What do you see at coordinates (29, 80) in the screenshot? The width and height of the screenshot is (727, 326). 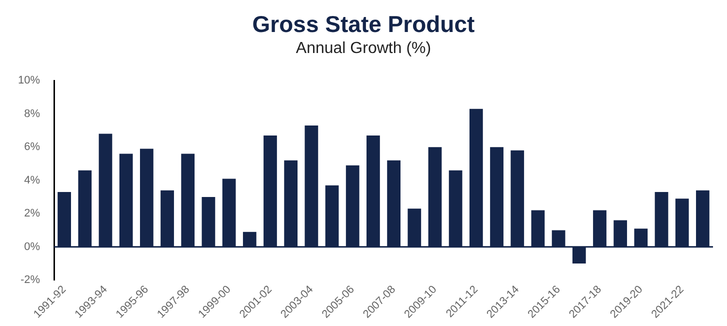 I see `y-tick-label: 10%` at bounding box center [29, 80].